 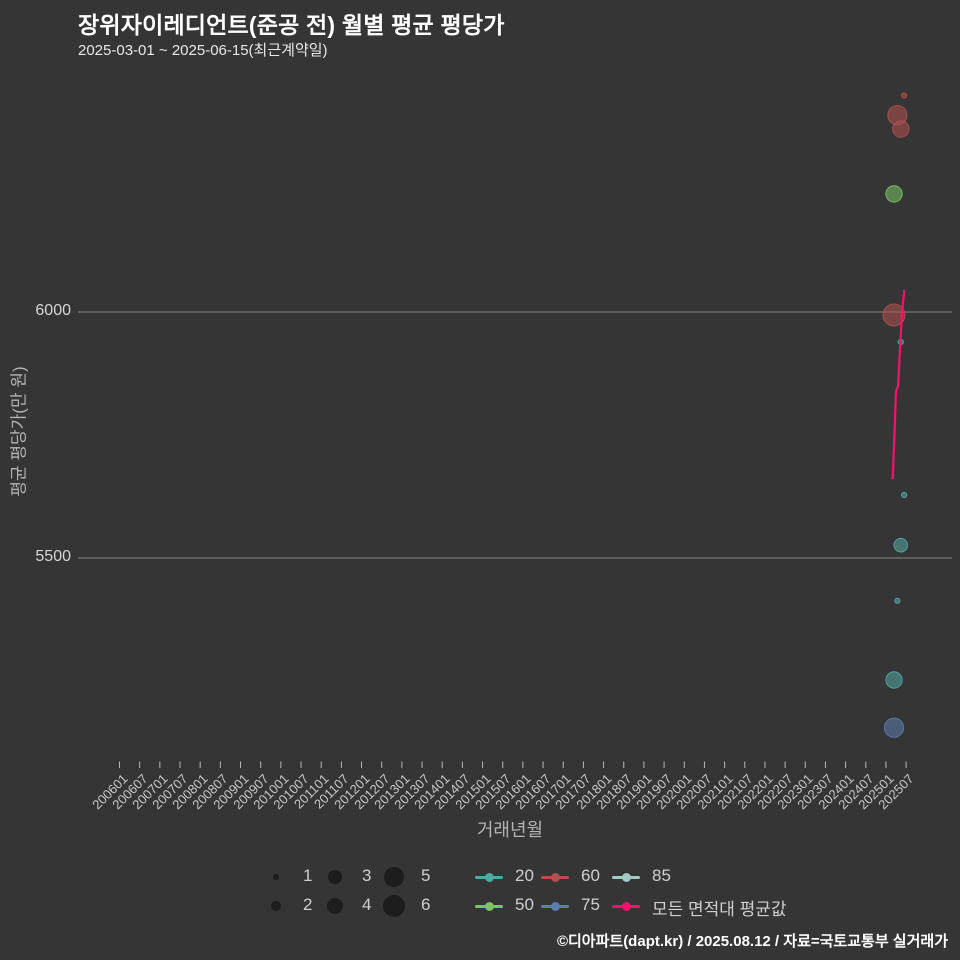 I want to click on legend-size-label: 4, so click(x=367, y=904).